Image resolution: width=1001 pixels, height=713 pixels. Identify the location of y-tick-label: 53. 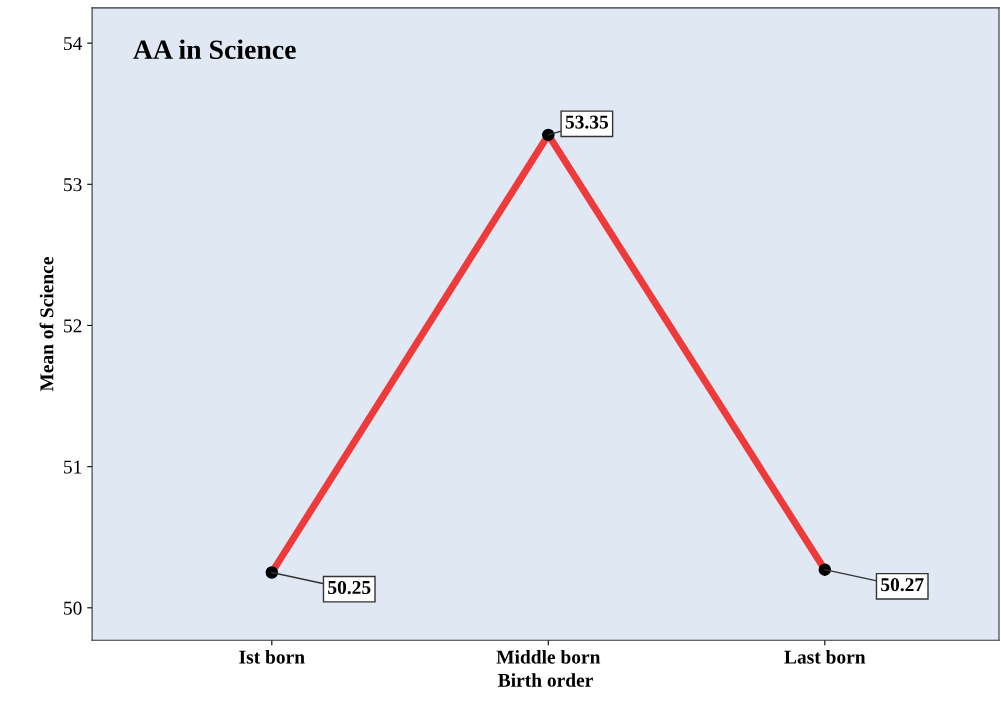
(73, 185).